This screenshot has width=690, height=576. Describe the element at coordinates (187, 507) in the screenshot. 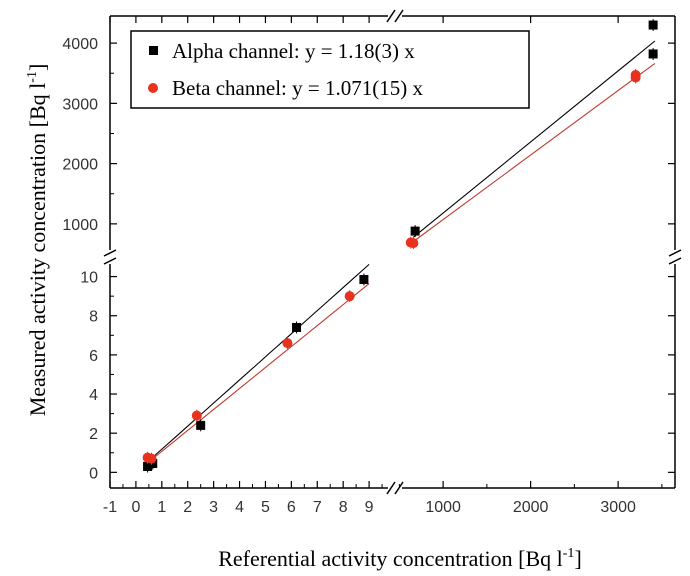

I see `x-tick-label-3: 2` at that location.